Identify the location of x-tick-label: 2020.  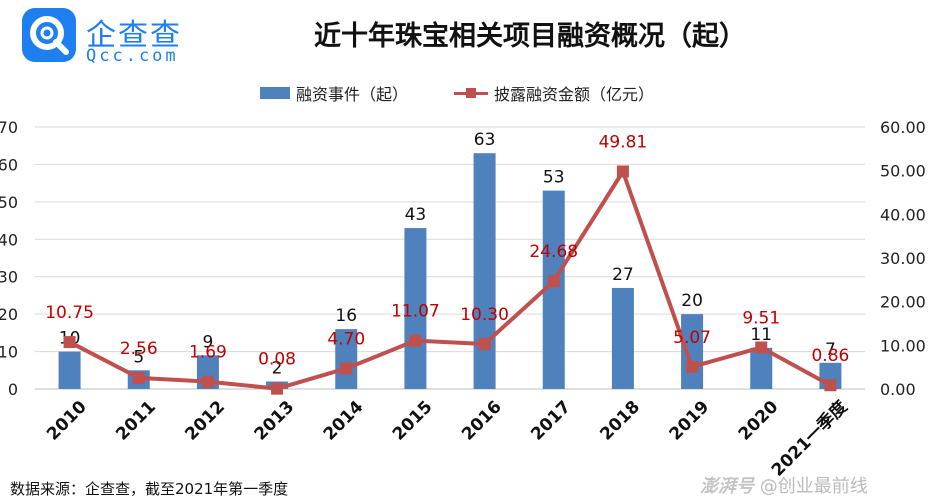
(759, 421).